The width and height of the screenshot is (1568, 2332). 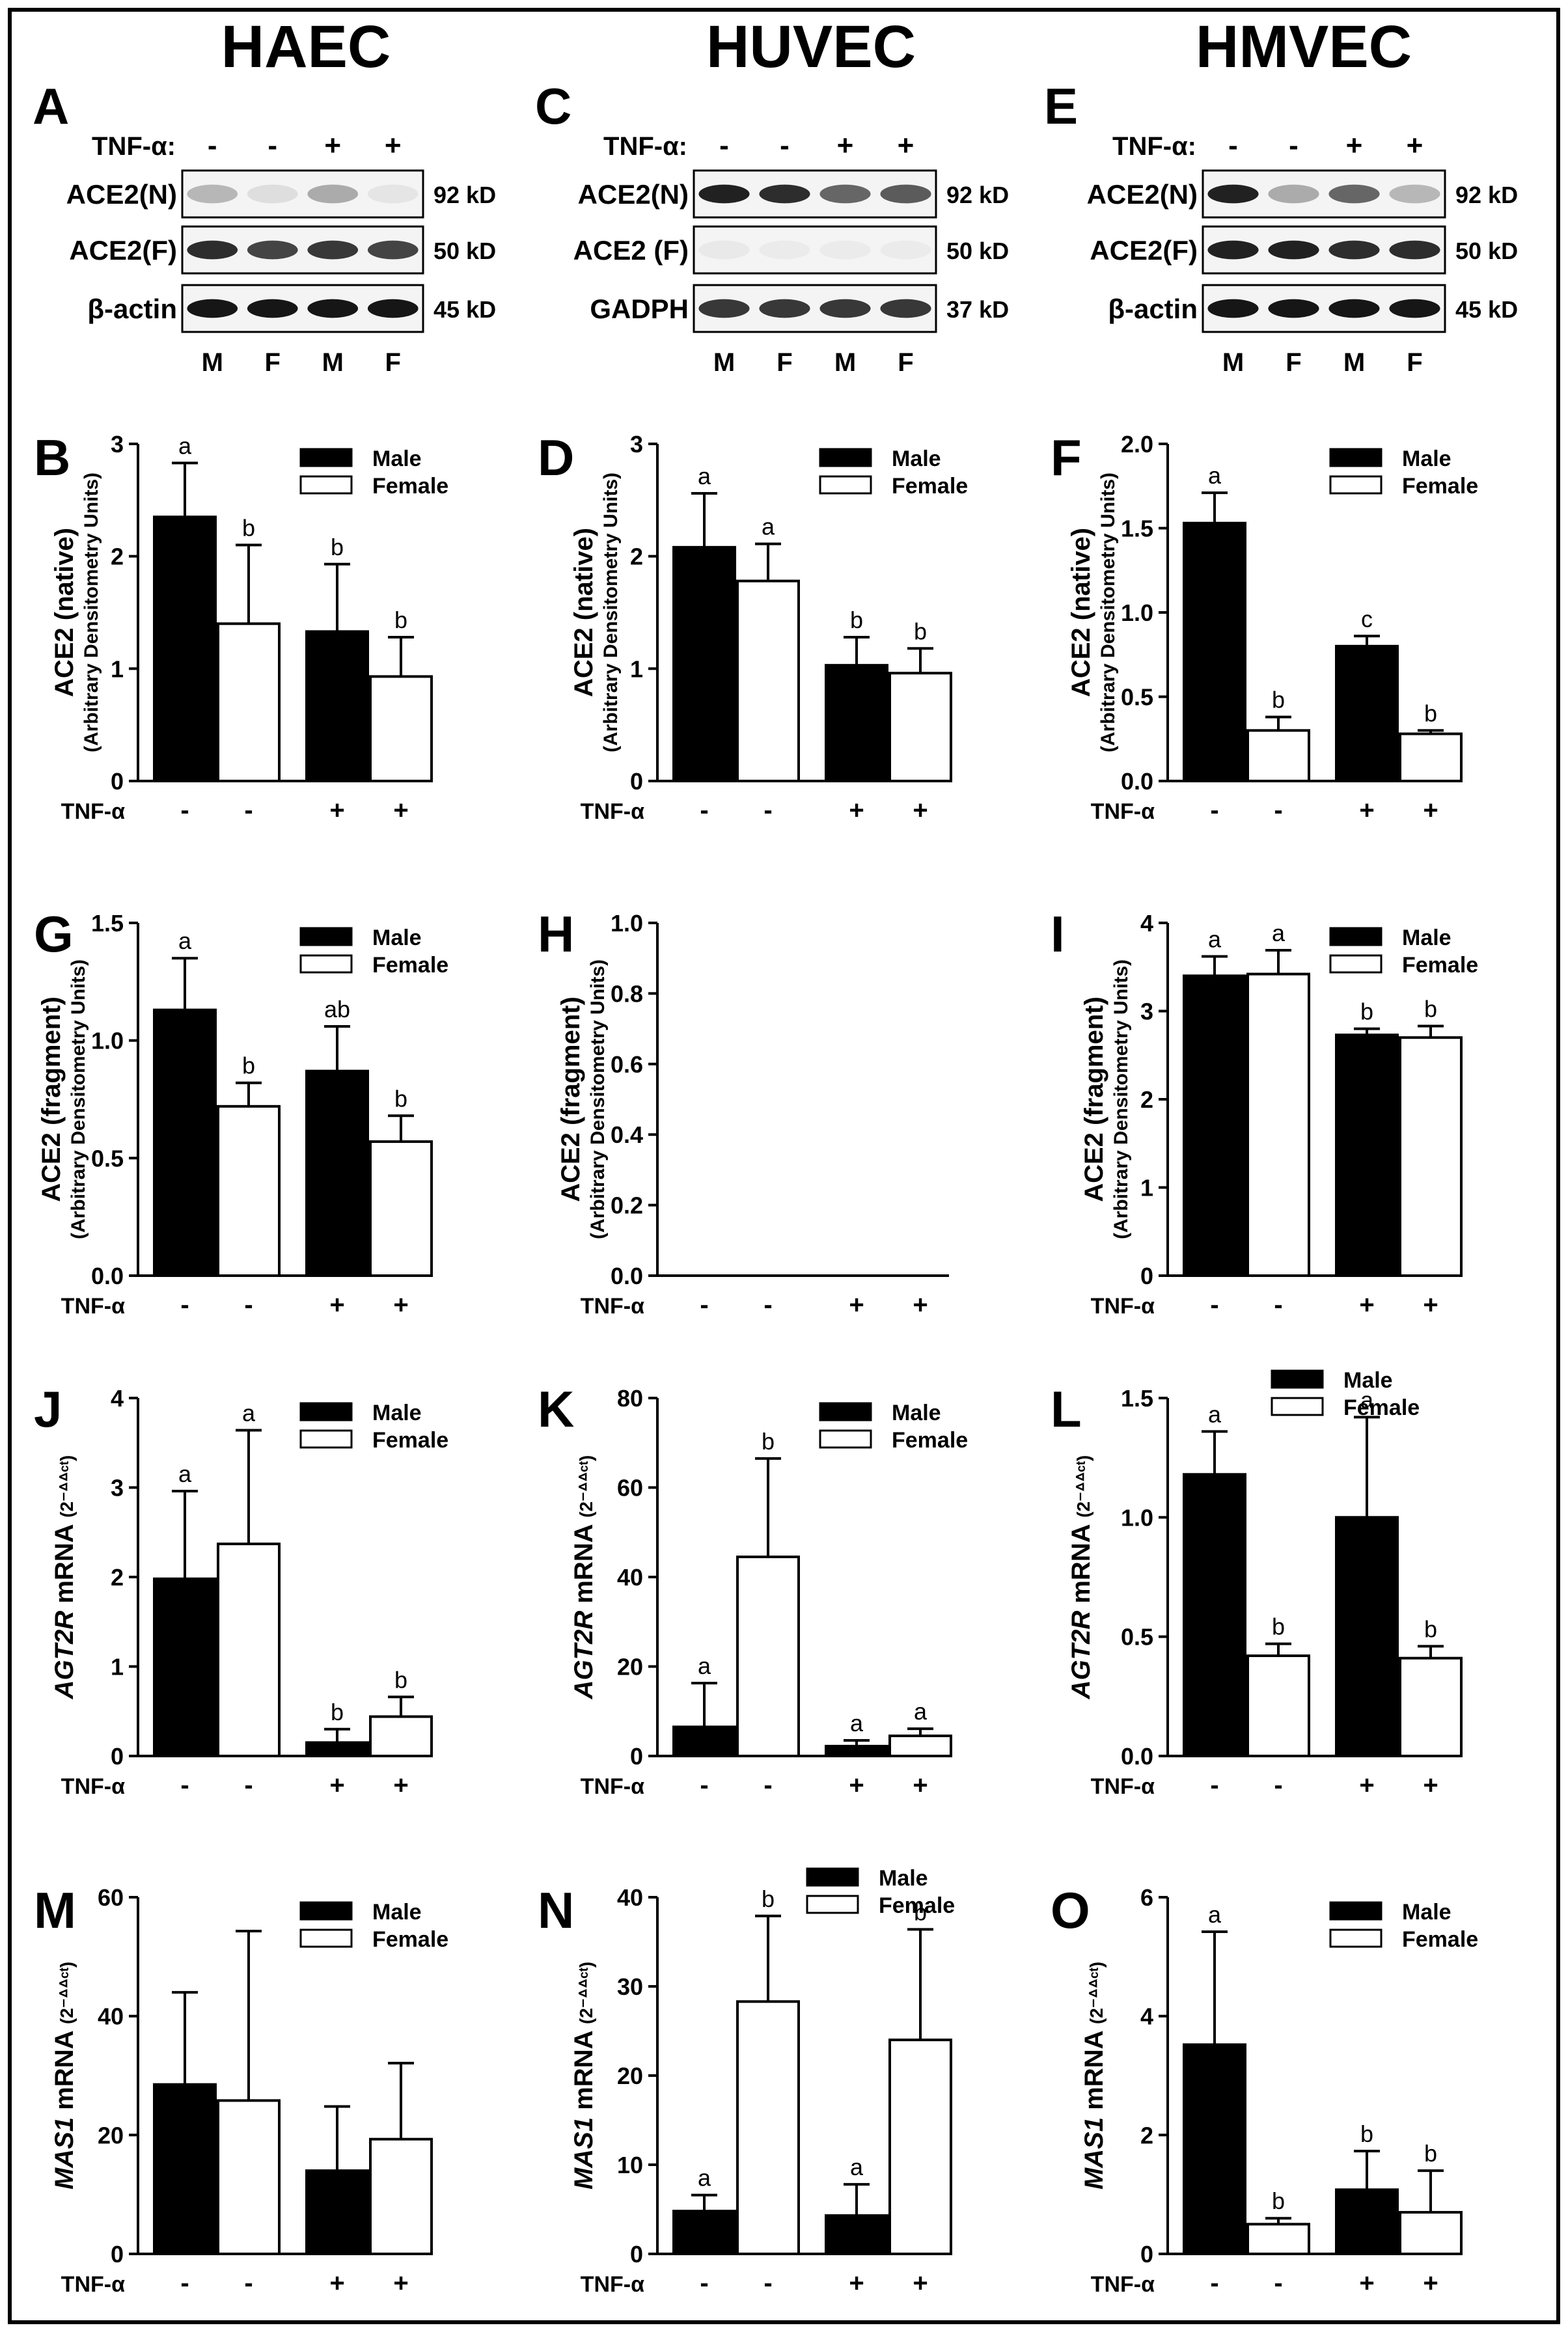 I want to click on lane-label: F, so click(x=905, y=362).